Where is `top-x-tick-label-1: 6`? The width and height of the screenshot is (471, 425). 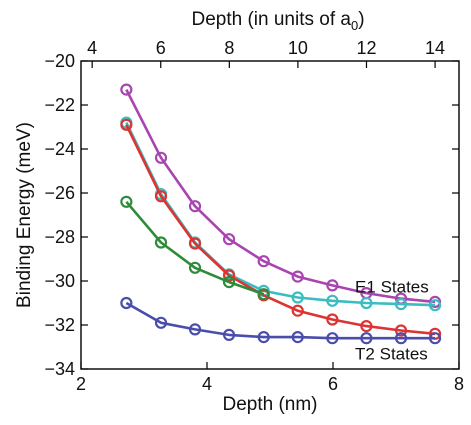 top-x-tick-label-1: 6 is located at coordinates (161, 48).